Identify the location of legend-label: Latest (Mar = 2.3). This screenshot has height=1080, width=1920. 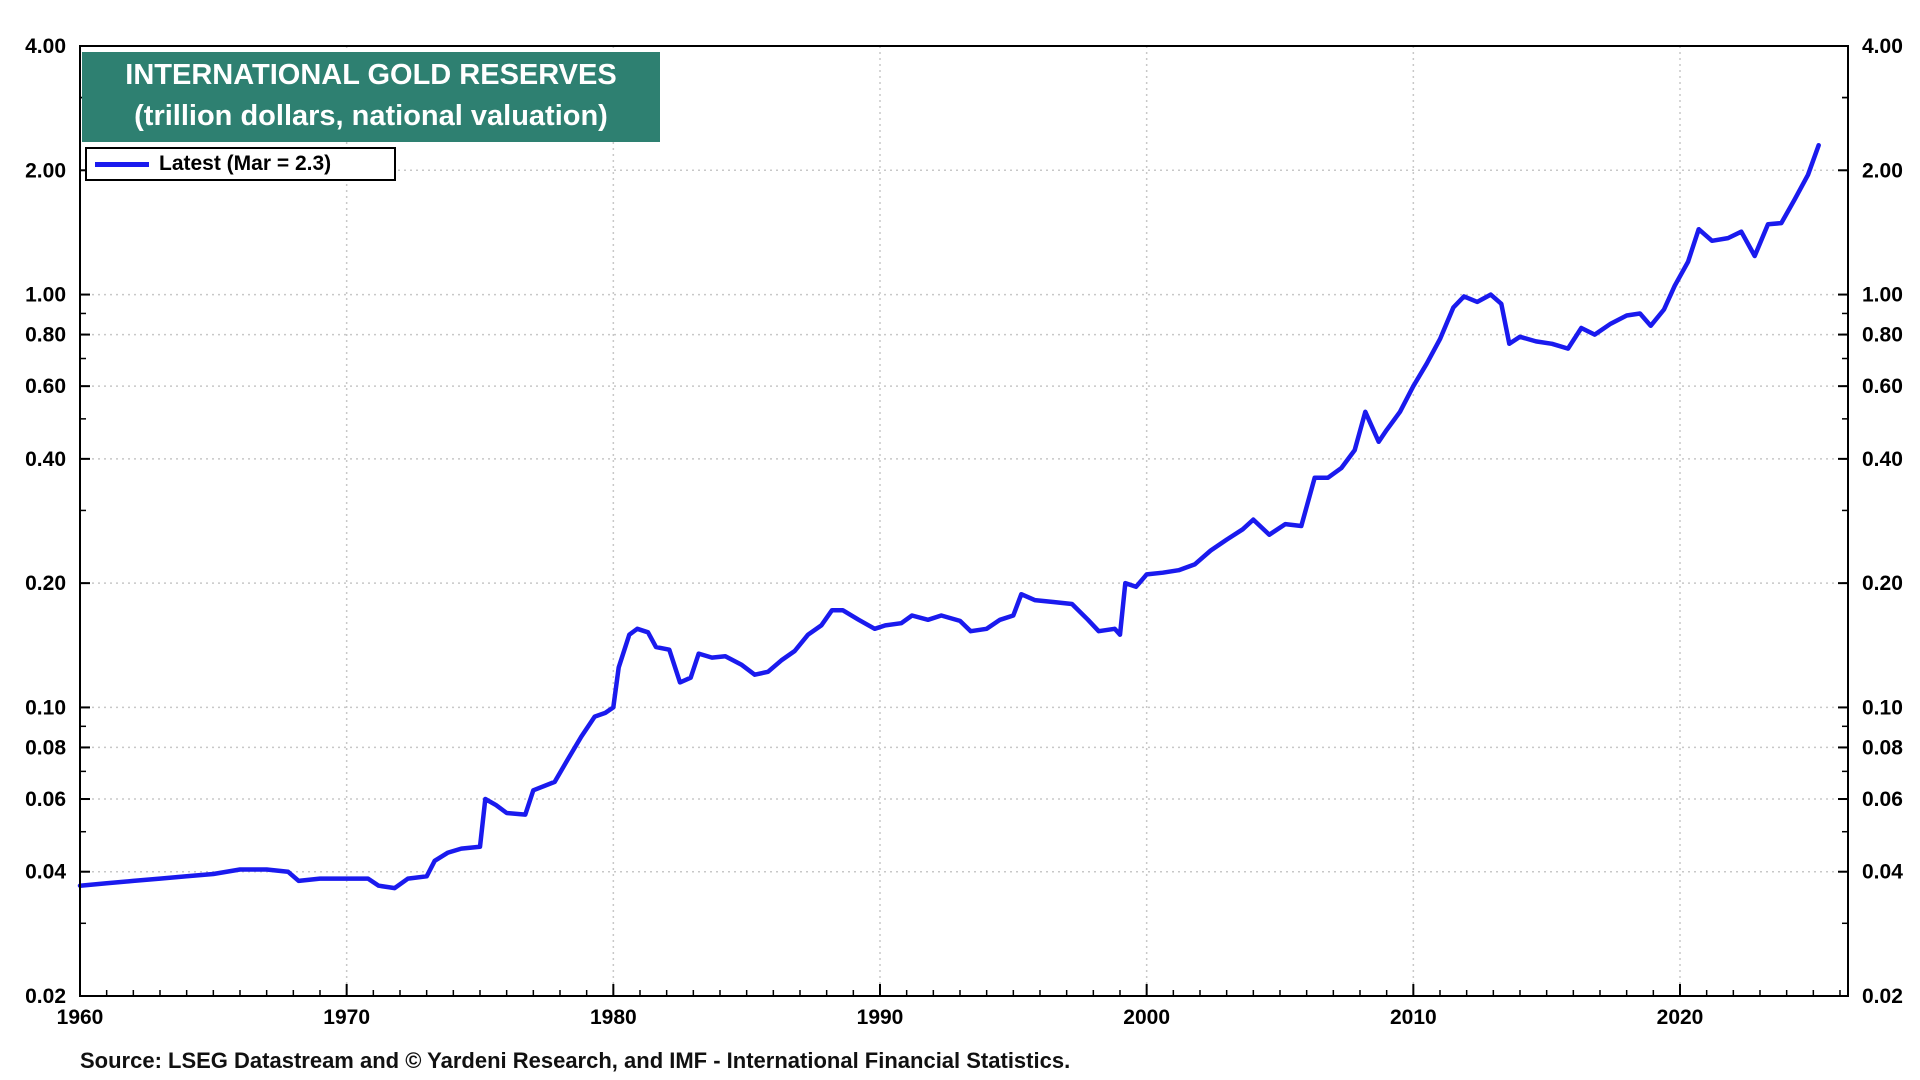
(245, 163).